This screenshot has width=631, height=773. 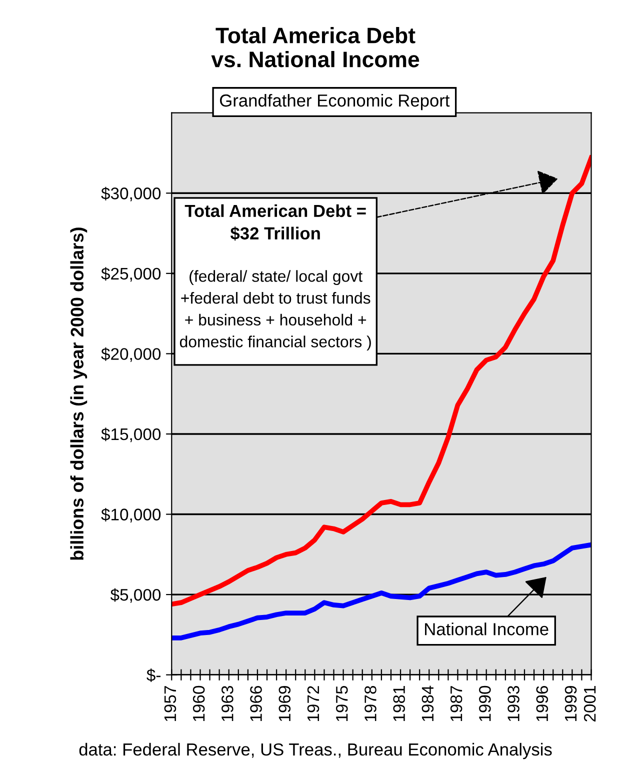 What do you see at coordinates (170, 704) in the screenshot?
I see `x-tick-label: 1957` at bounding box center [170, 704].